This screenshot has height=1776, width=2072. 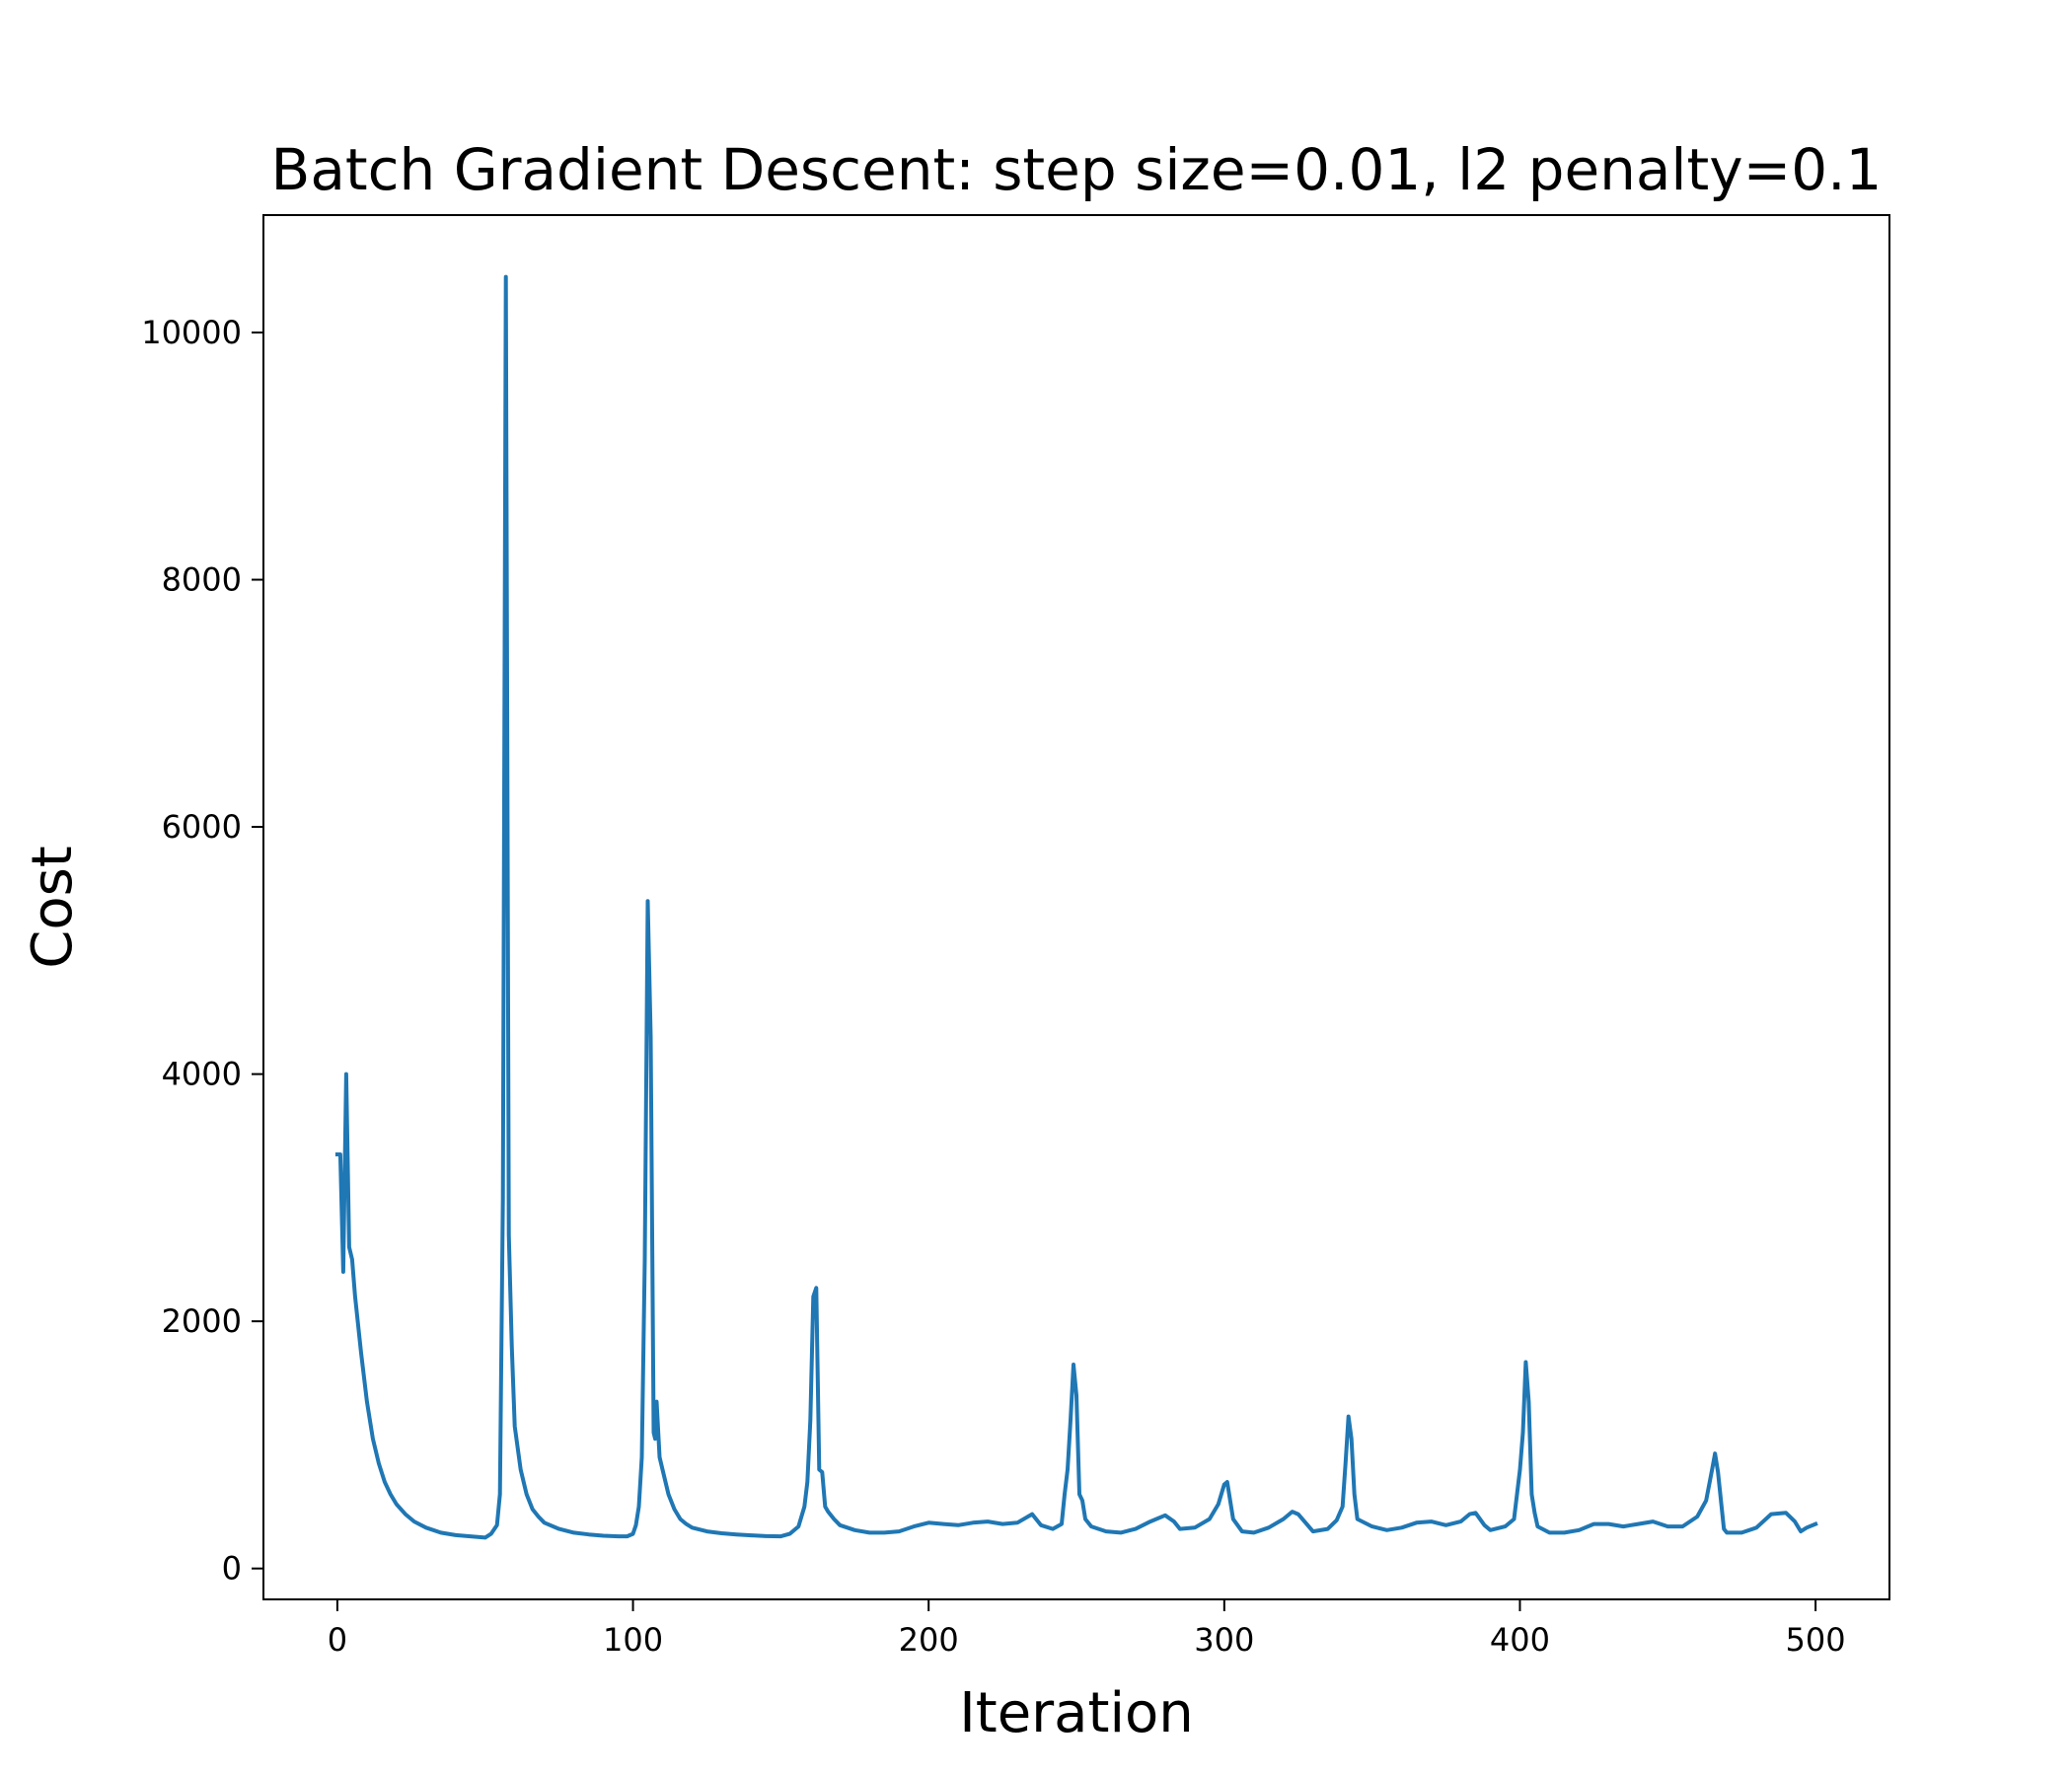 I want to click on y-tick-label: 2000, so click(x=202, y=1321).